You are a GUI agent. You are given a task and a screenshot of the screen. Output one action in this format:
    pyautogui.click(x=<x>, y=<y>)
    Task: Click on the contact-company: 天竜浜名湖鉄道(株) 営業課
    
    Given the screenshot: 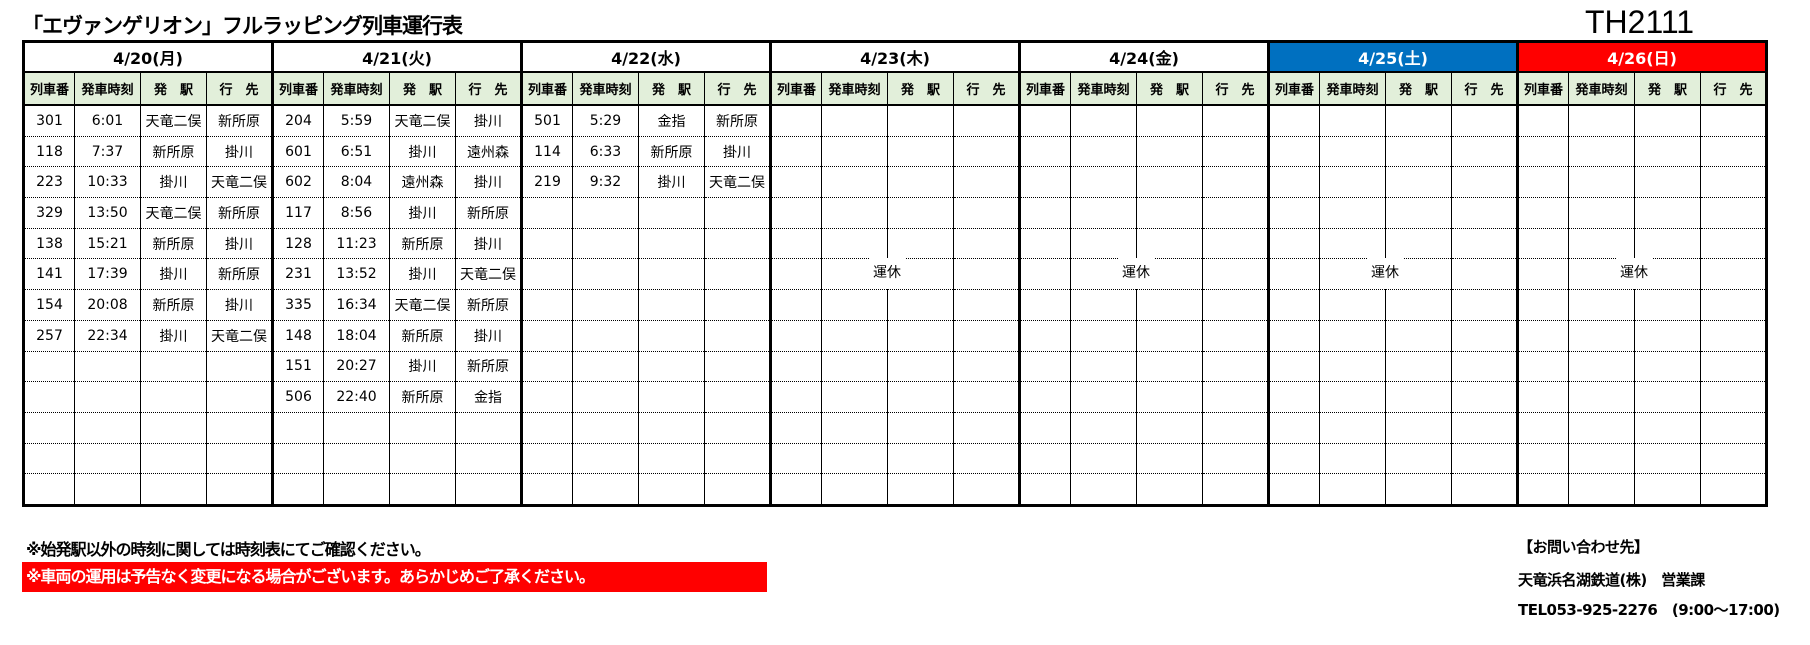 What is the action you would take?
    pyautogui.click(x=1611, y=580)
    